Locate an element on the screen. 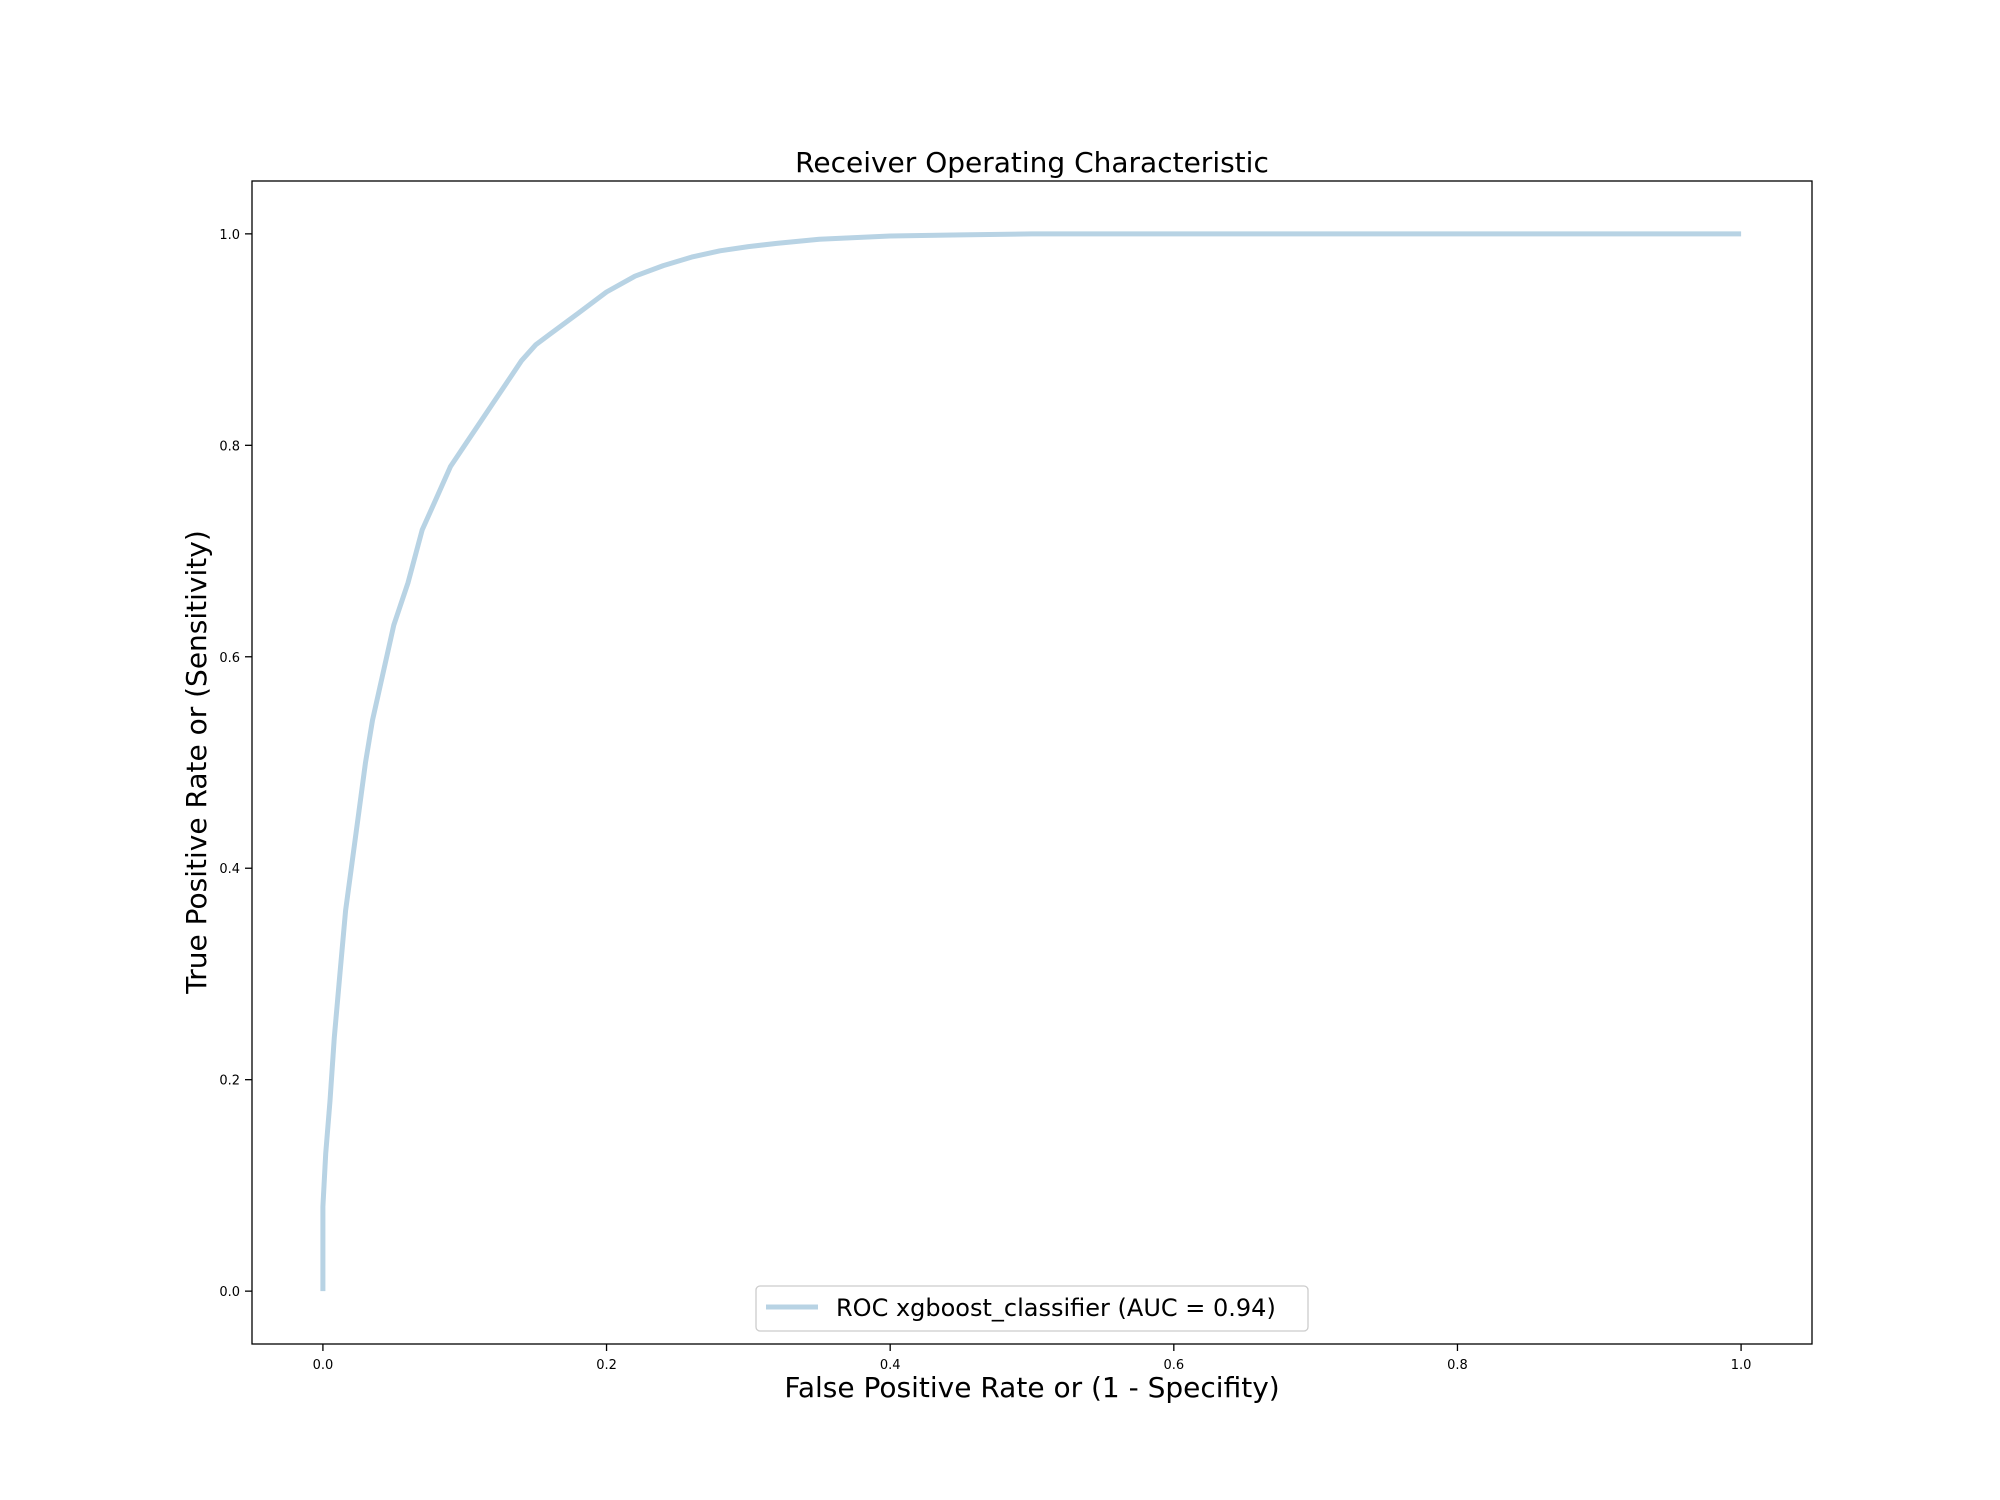 The image size is (2000, 1500). y-tick-label: 0.8 is located at coordinates (229, 446).